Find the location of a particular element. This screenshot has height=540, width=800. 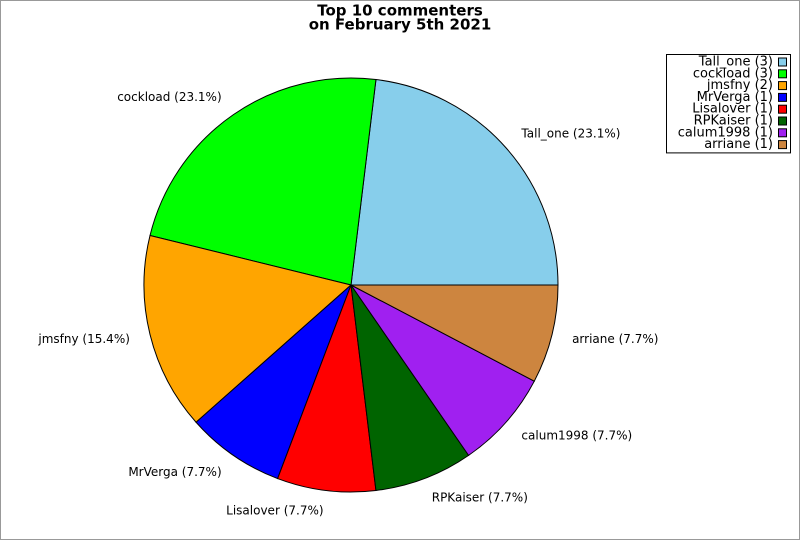

slice-label: cockload (23.1%) is located at coordinates (169, 97).